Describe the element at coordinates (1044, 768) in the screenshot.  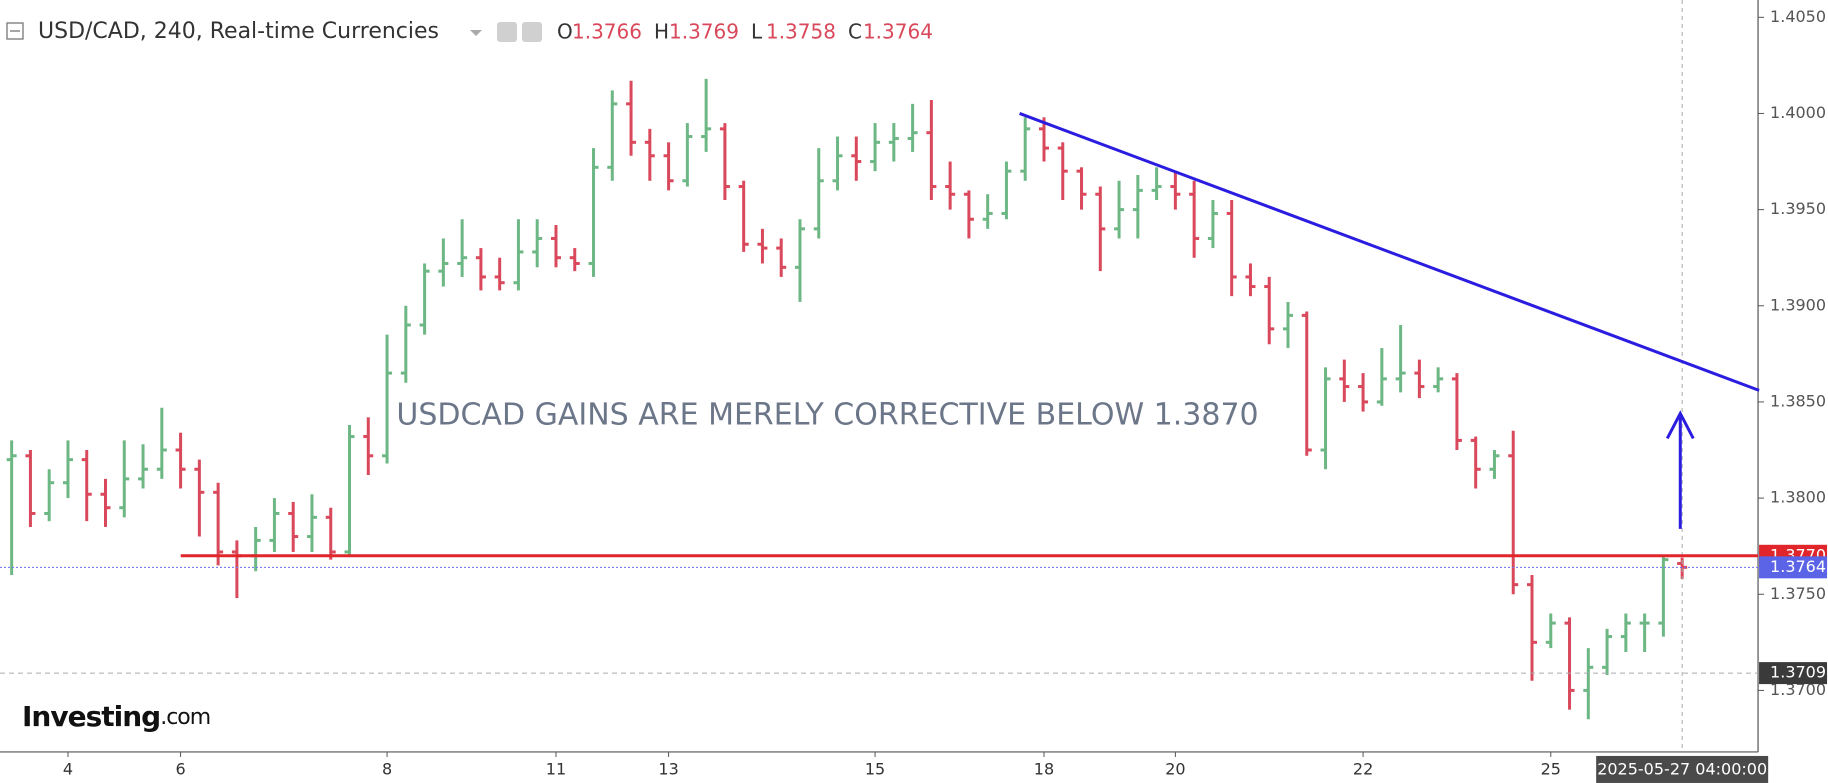
I see `x-tick-label: 18` at that location.